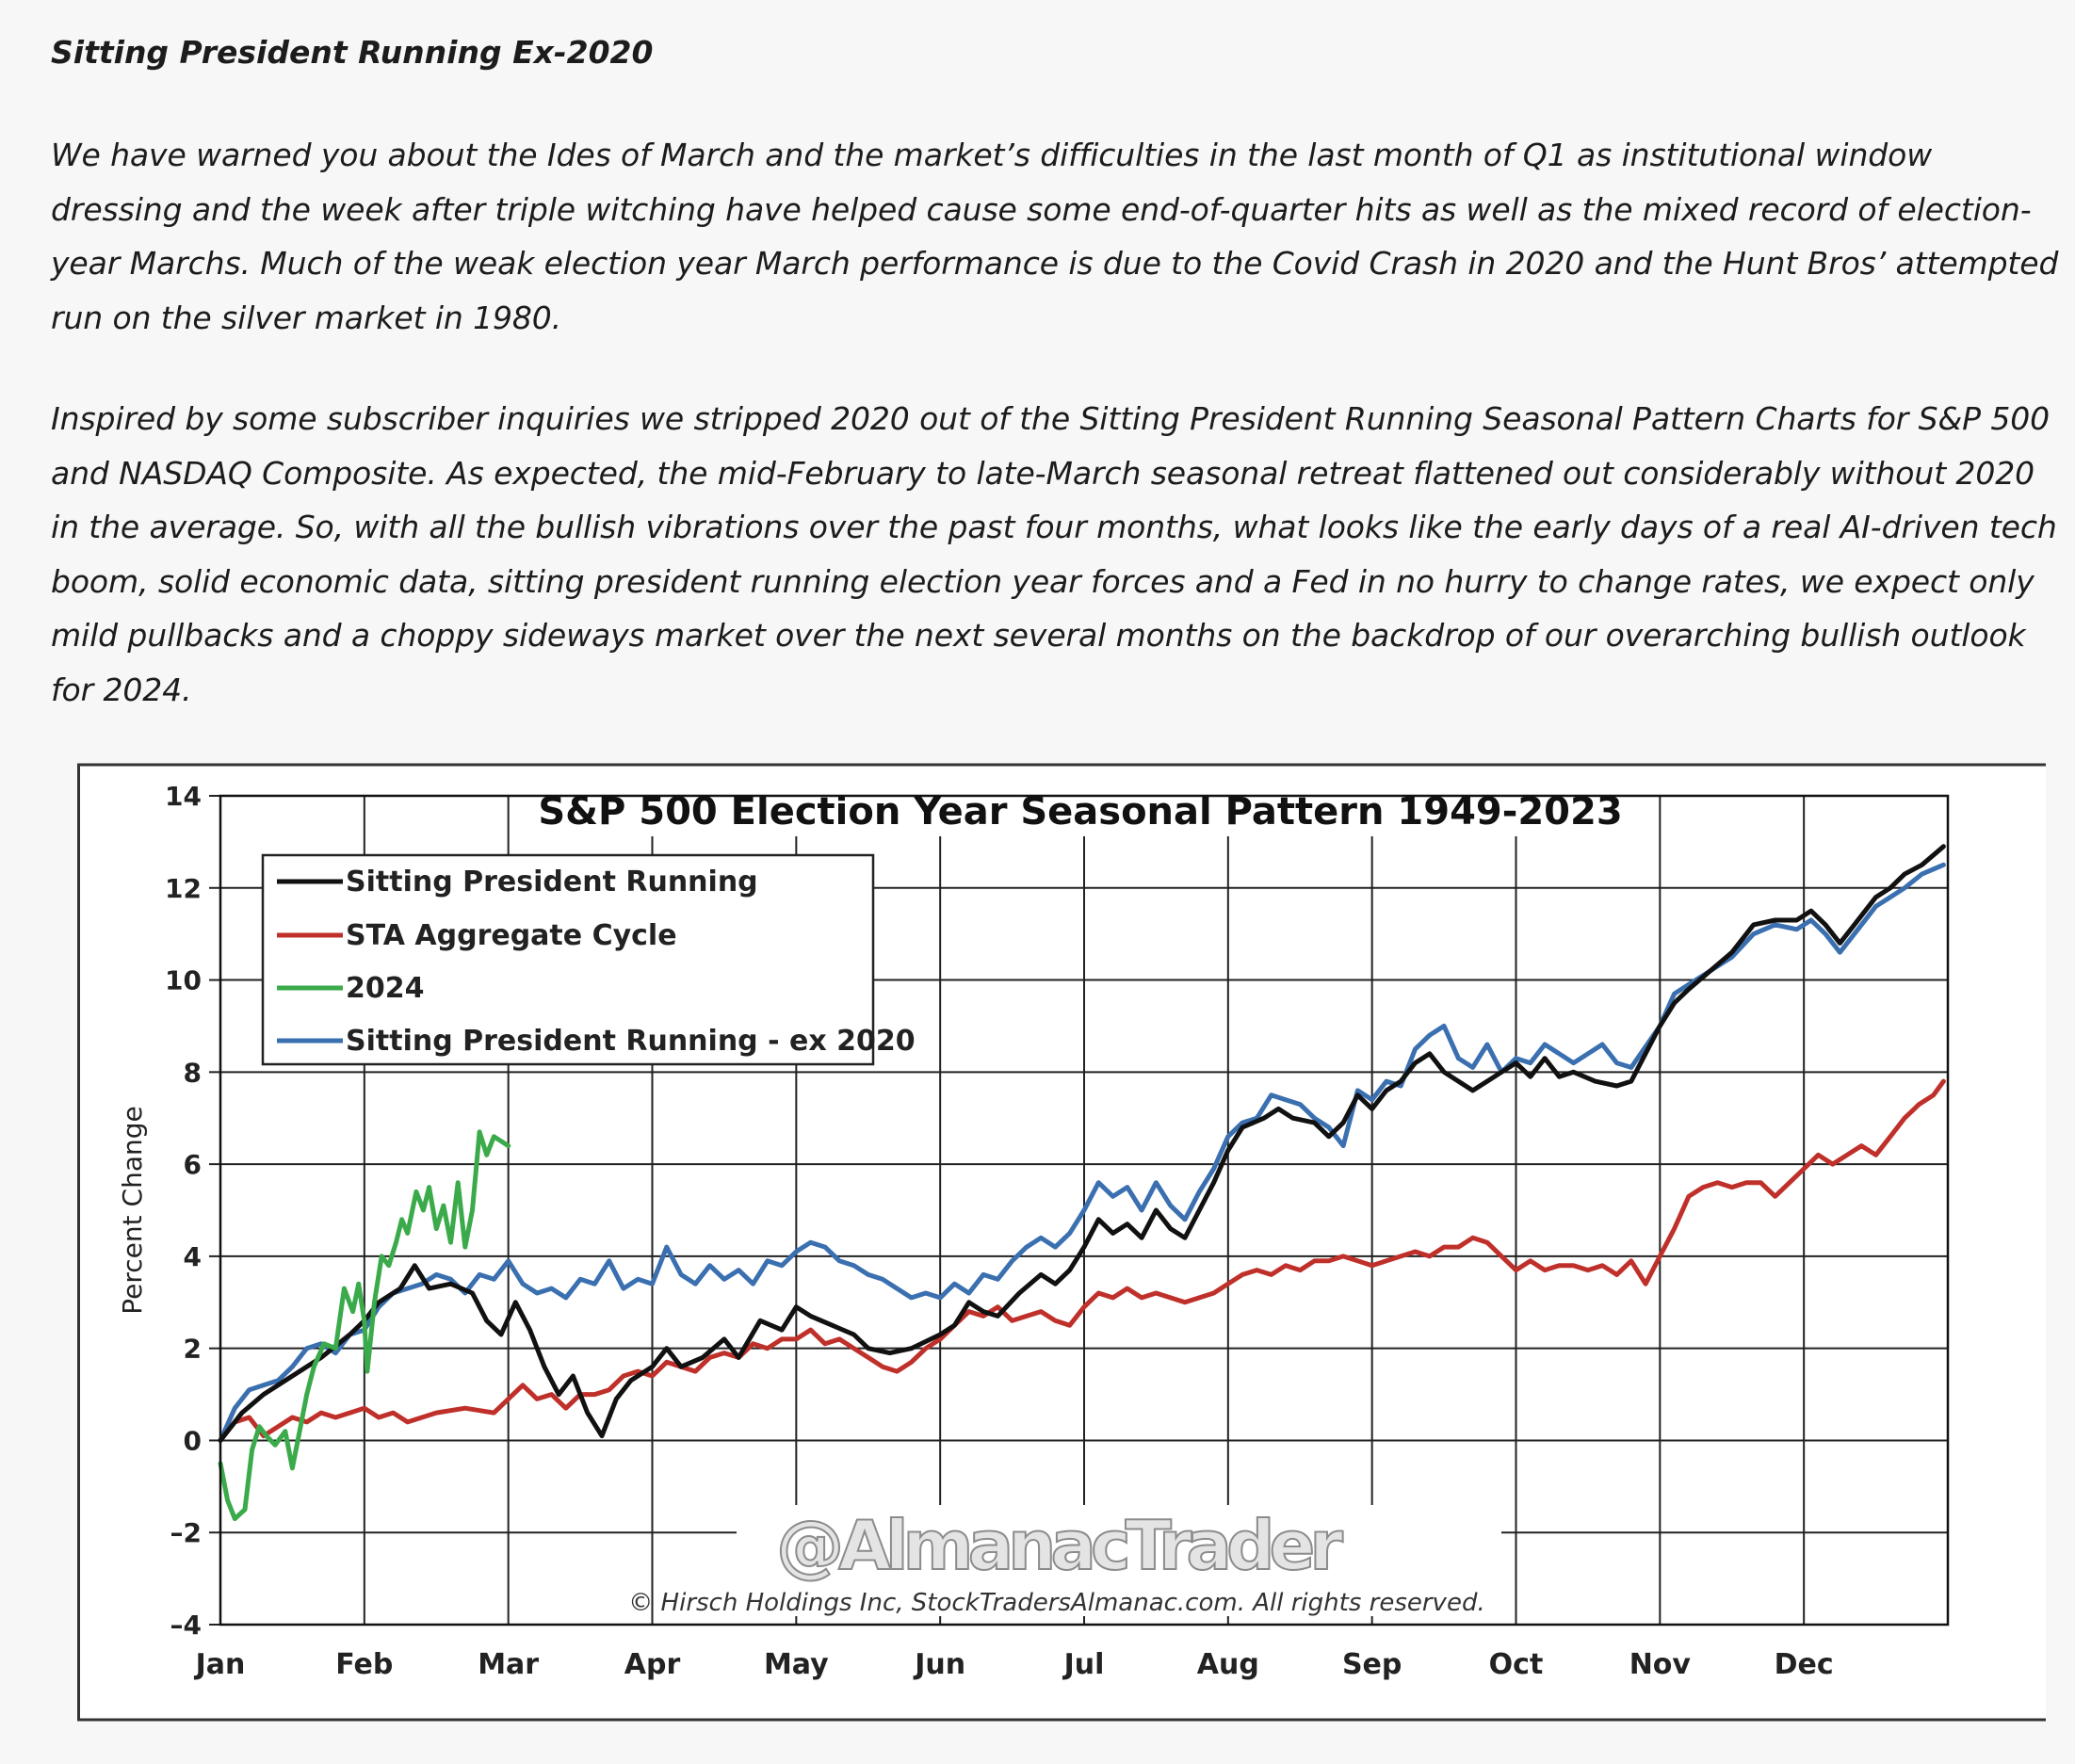 This screenshot has width=2075, height=1764. What do you see at coordinates (132, 1210) in the screenshot?
I see `y-axis-label: Percent Change` at bounding box center [132, 1210].